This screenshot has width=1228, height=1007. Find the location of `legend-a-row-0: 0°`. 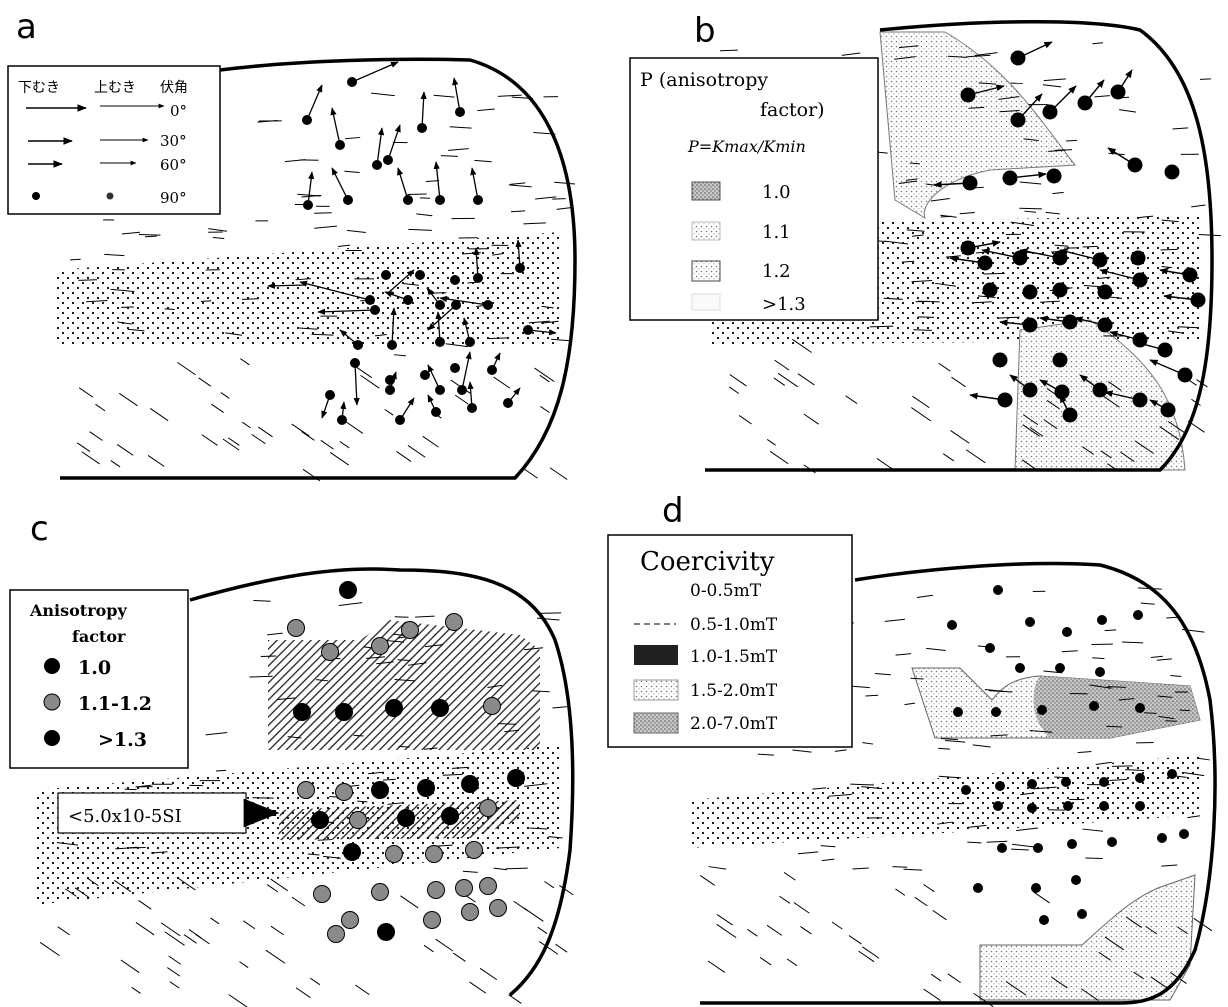

legend-a-row-0: 0° is located at coordinates (178, 111).